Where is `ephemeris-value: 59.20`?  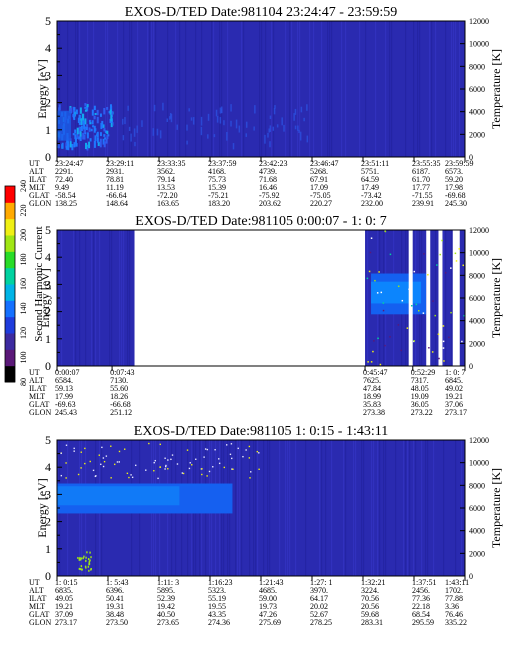
ephemeris-value: 59.20 is located at coordinates (454, 179).